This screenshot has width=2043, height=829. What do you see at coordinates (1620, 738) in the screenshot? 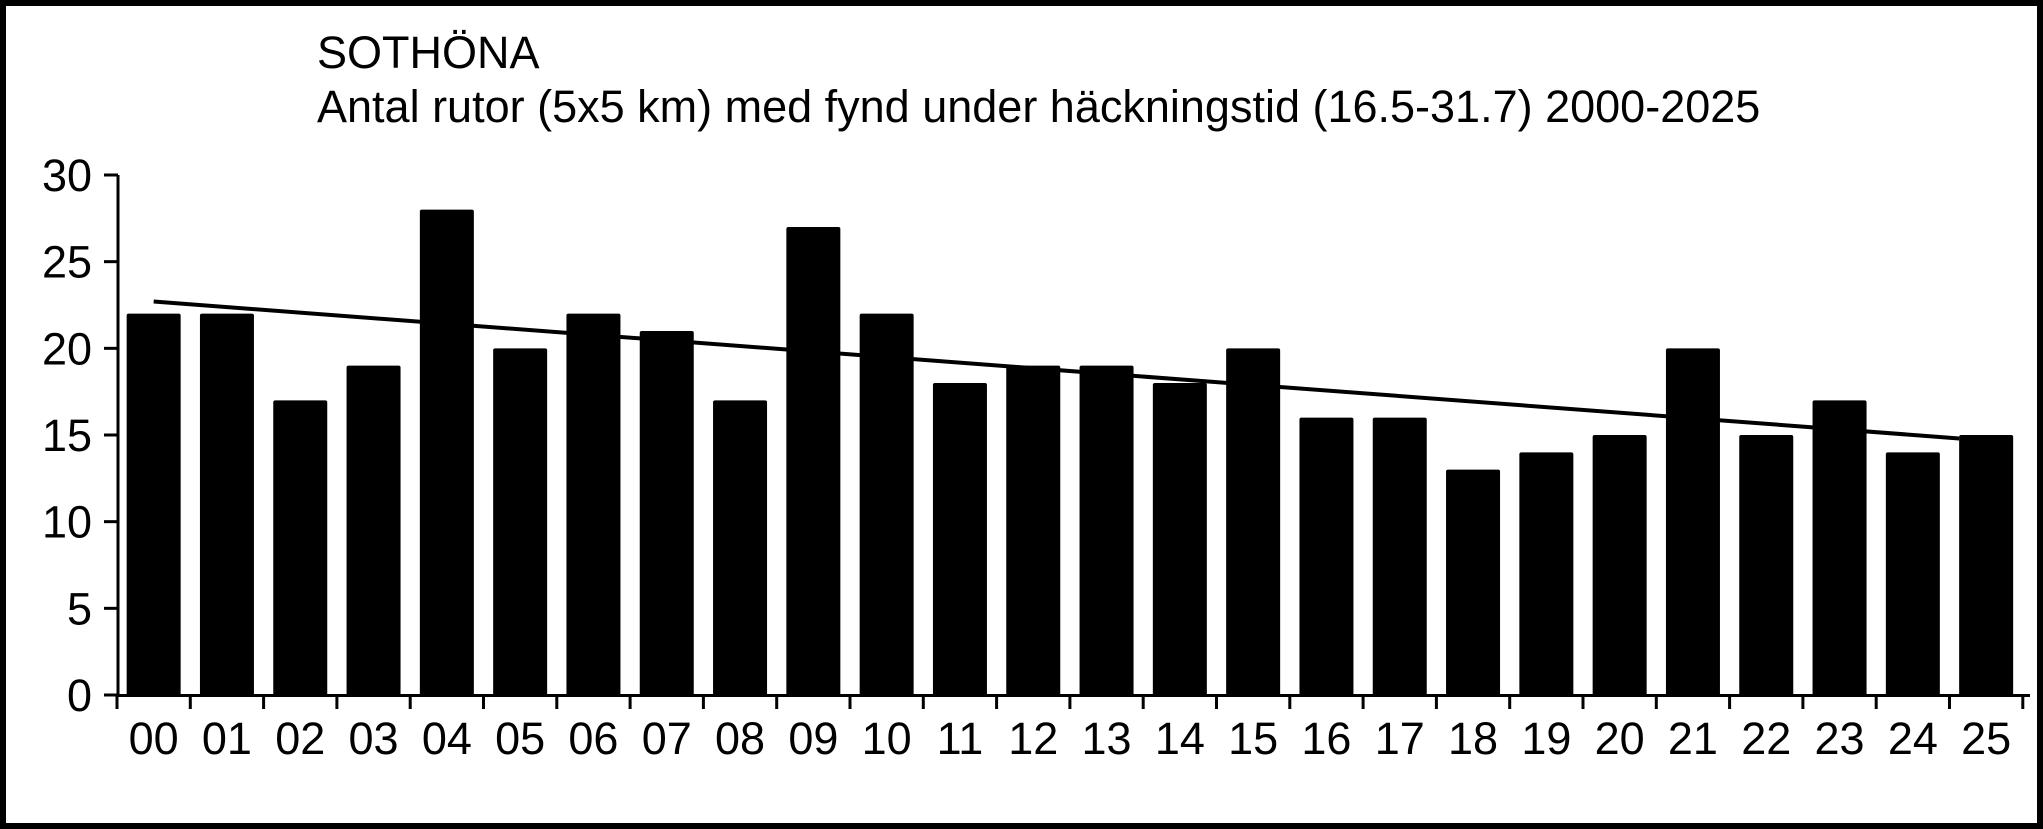
I see `x-tick-label: 20` at bounding box center [1620, 738].